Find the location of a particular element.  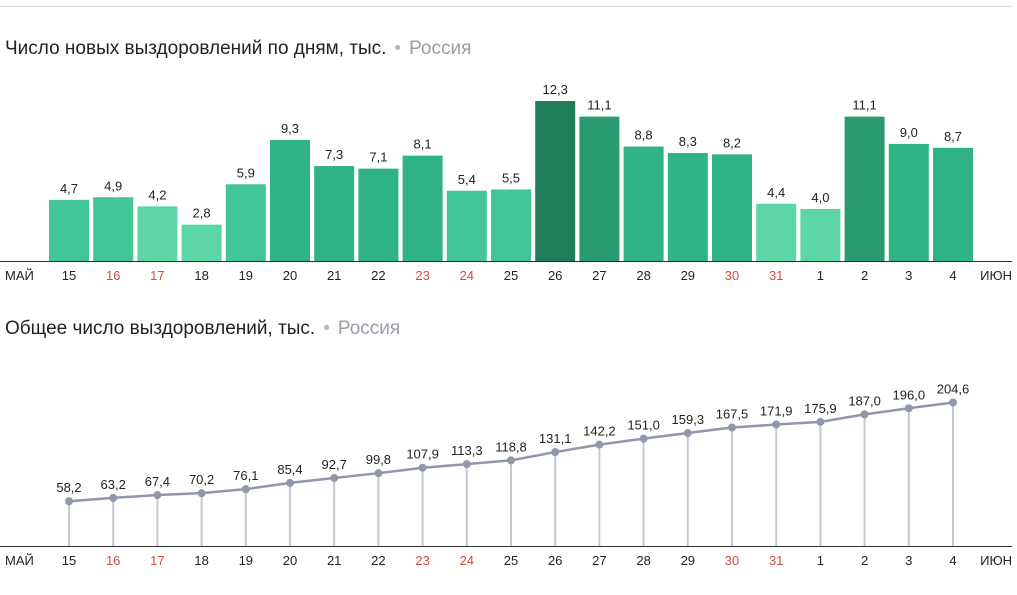

x-tick-label: 2 is located at coordinates (864, 275).